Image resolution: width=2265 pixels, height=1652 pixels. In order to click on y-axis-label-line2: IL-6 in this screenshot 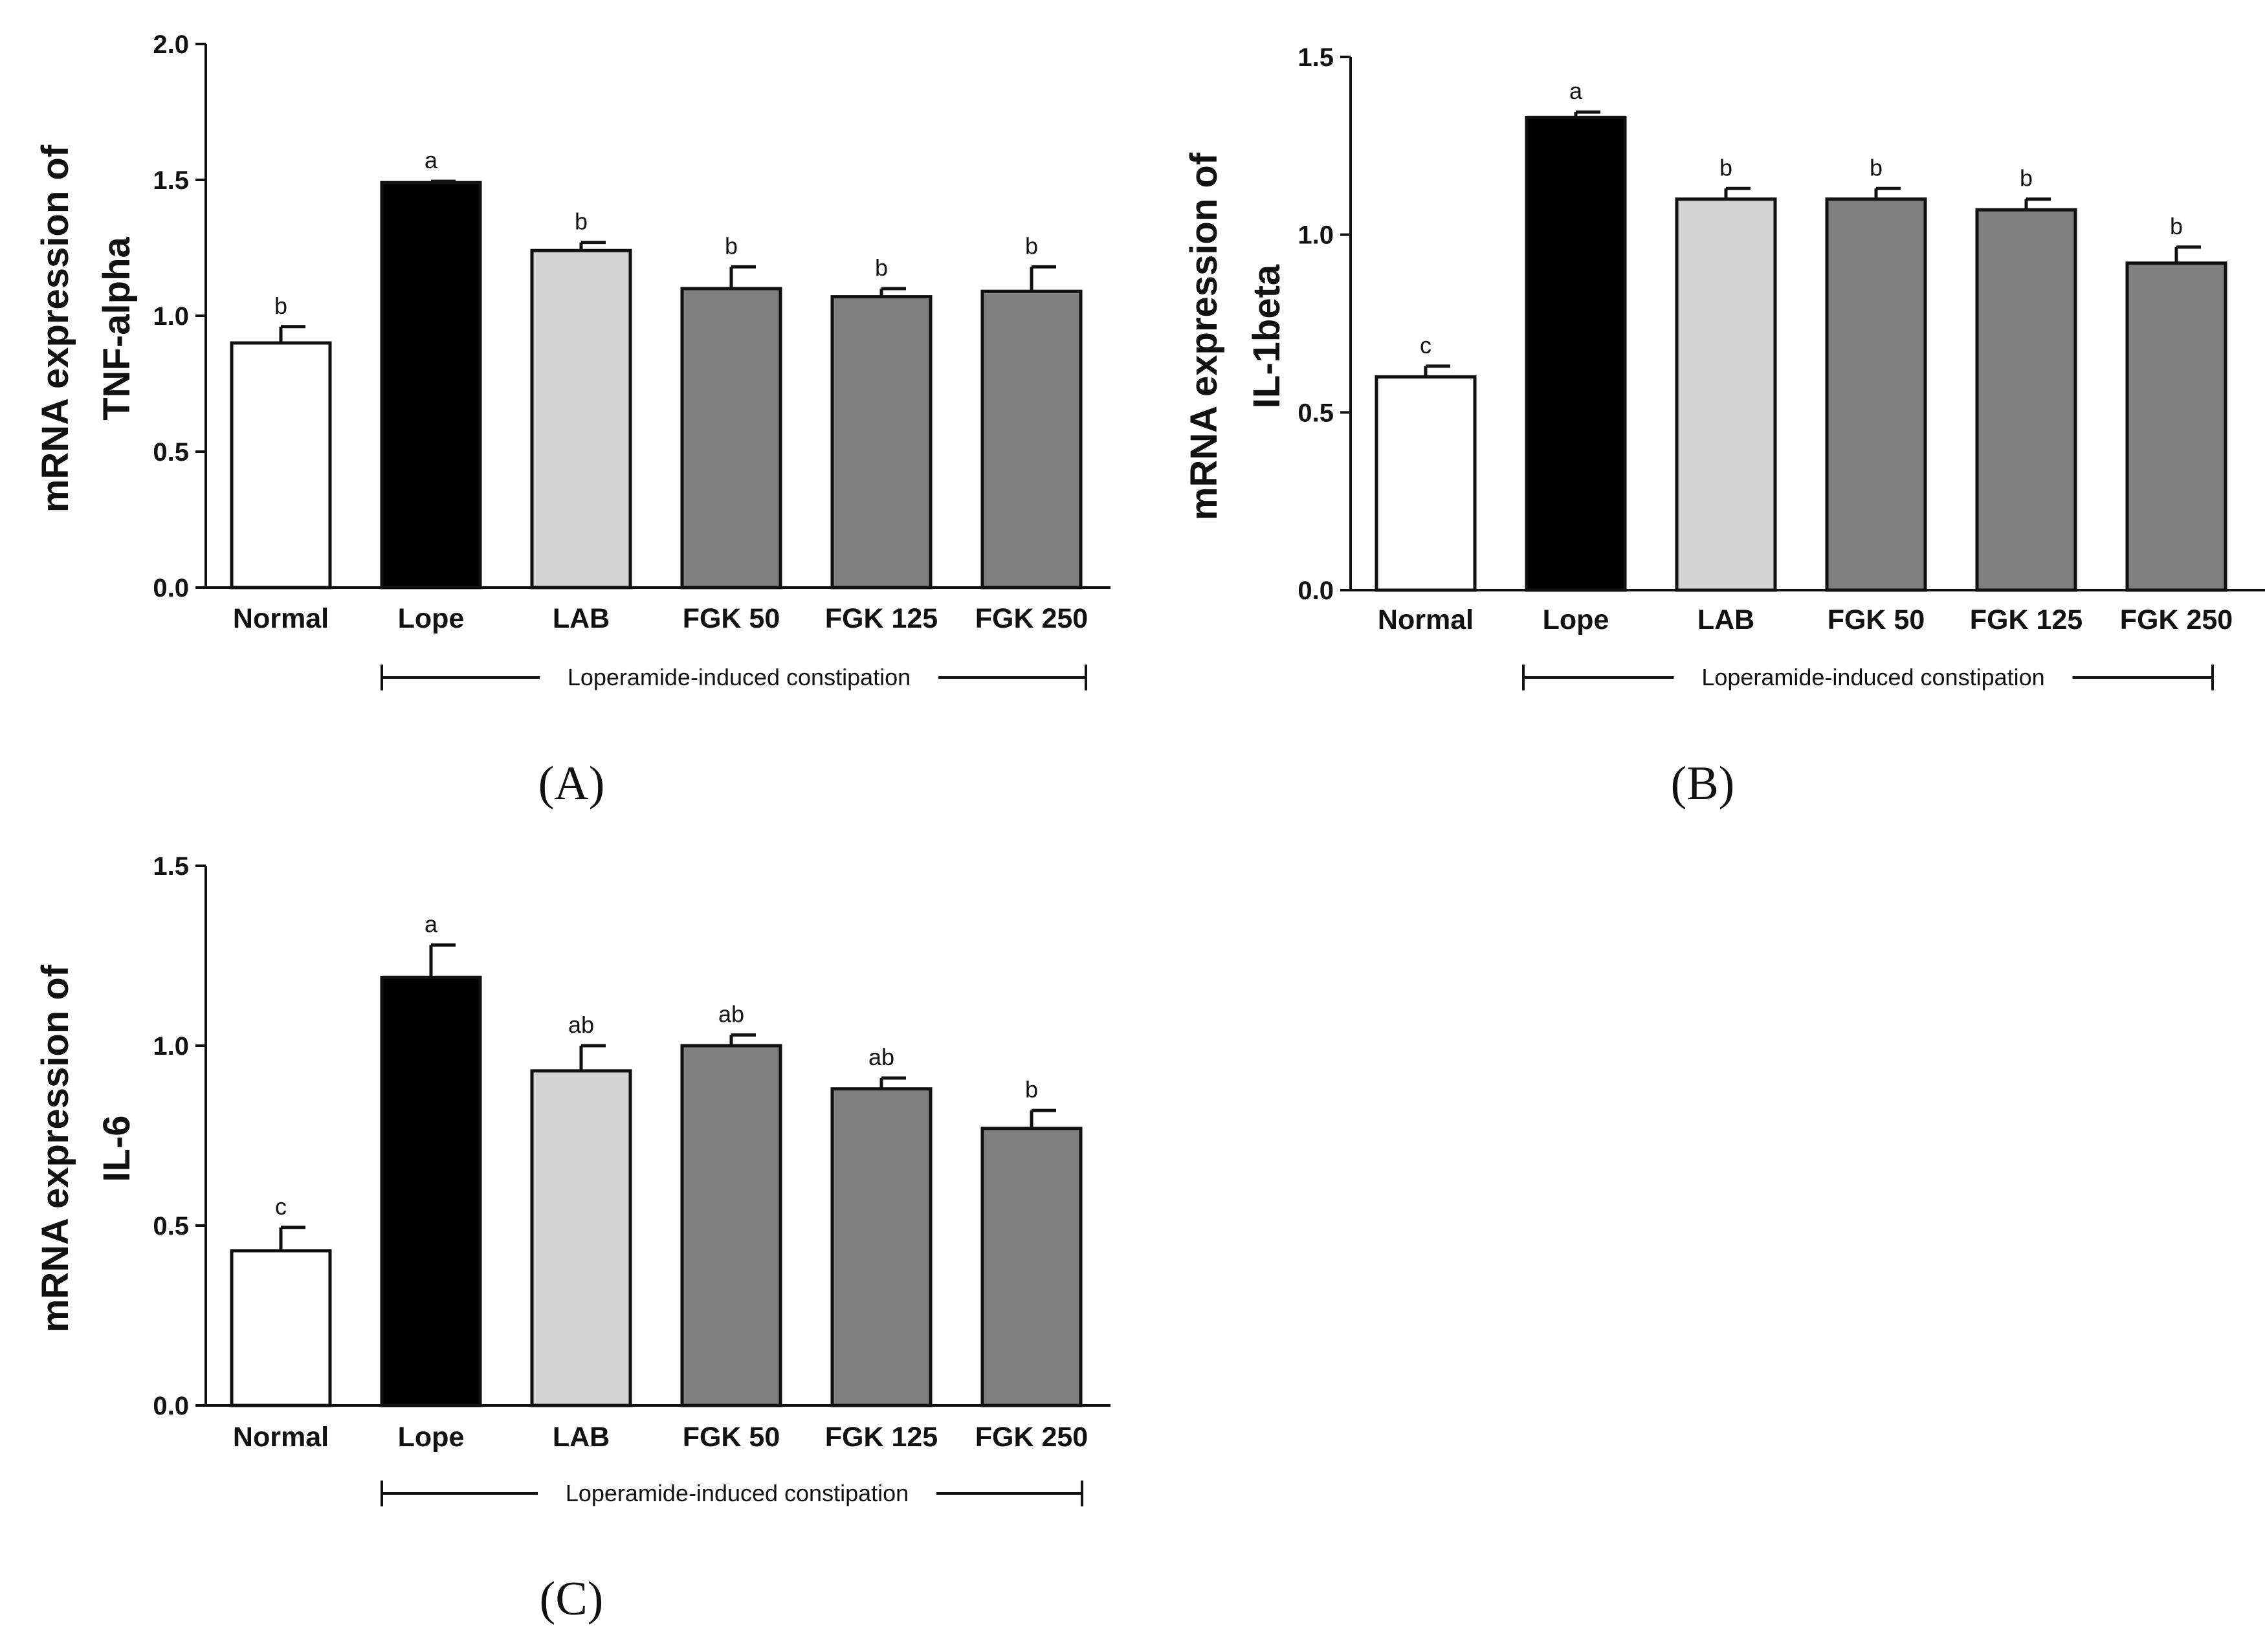, I will do `click(117, 1148)`.